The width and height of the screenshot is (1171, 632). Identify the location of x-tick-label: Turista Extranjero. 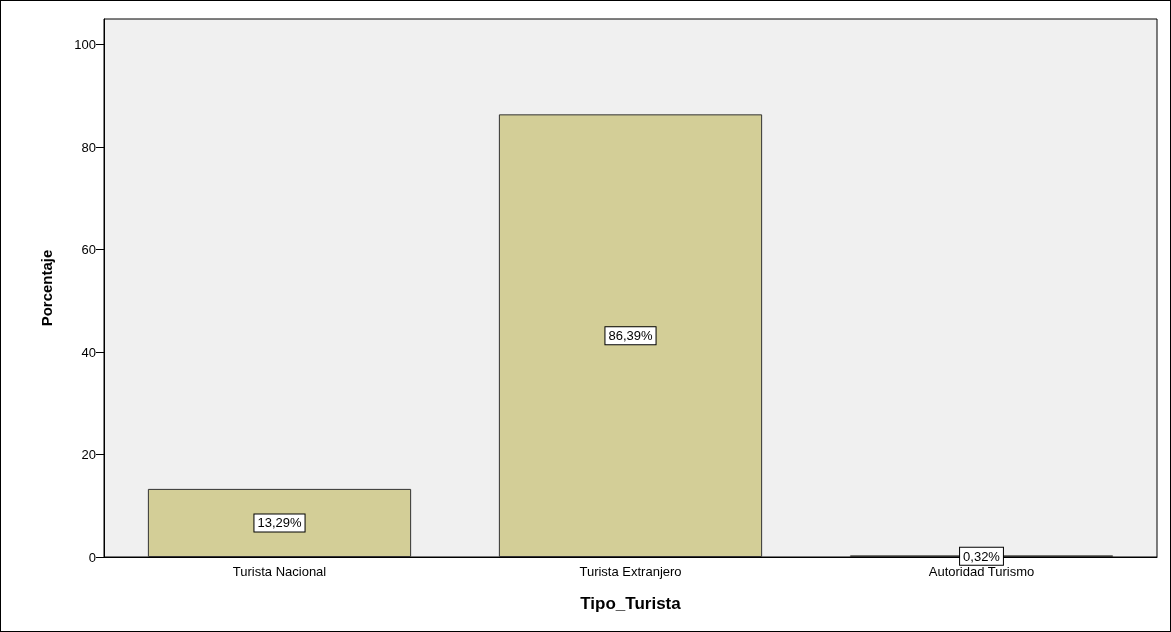
(630, 571).